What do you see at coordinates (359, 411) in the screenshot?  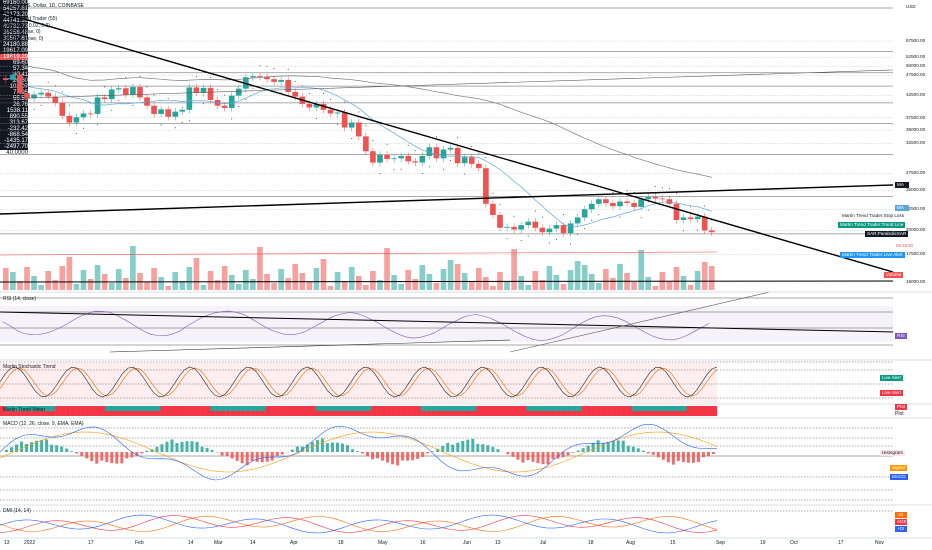 I see `trend-meter-pane` at bounding box center [359, 411].